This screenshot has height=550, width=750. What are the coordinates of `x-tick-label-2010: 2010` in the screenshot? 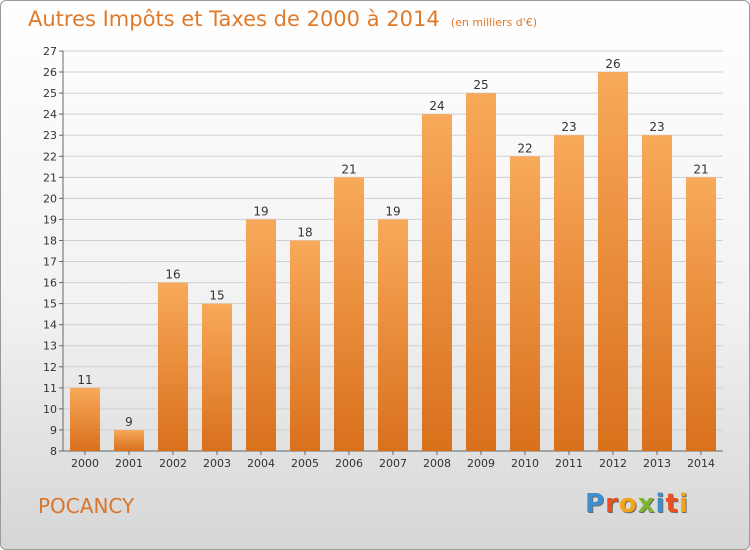 It's located at (525, 463).